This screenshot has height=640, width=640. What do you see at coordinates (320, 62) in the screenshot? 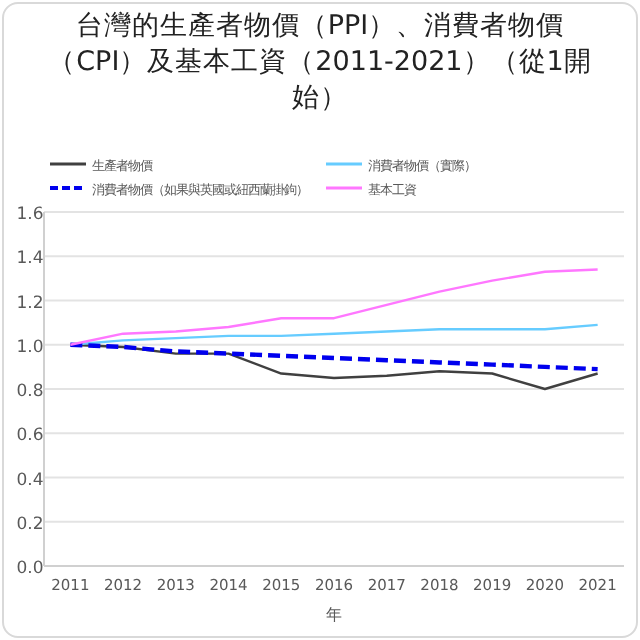
I see `chart-title: 台灣的生產者物價（PPI）、消費者物價（CPI）及基本工資（2011-2021）（從1開始）` at bounding box center [320, 62].